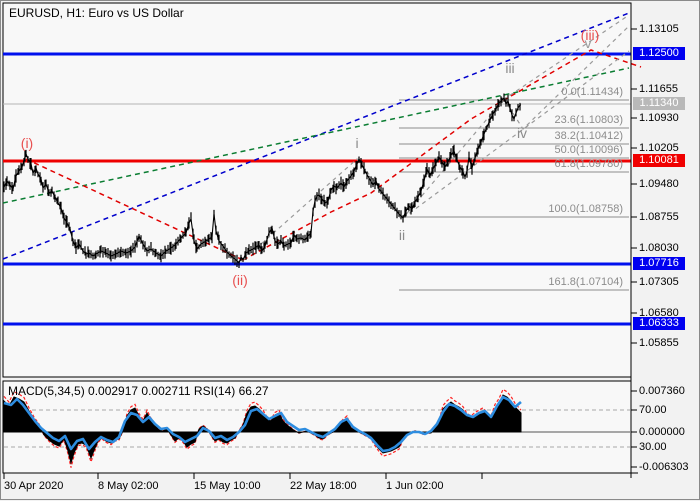 The height and width of the screenshot is (501, 700). I want to click on chart-title: EURUSD, H1: Euro vs US Dollar, so click(96, 13).